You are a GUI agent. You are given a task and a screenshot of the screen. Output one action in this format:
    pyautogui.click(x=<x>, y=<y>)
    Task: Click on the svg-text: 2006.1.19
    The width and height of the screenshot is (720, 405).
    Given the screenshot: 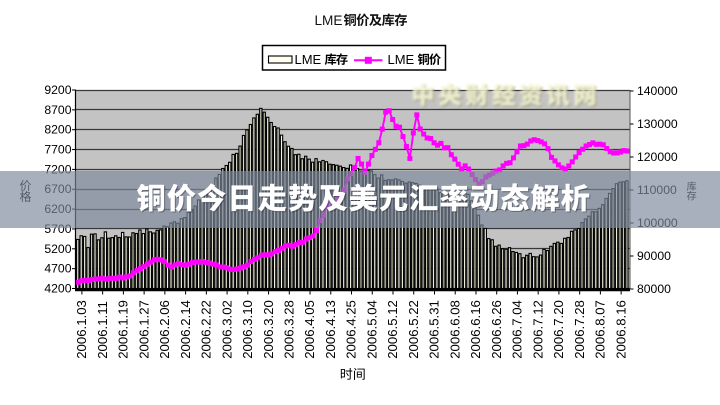 What is the action you would take?
    pyautogui.click(x=123, y=329)
    